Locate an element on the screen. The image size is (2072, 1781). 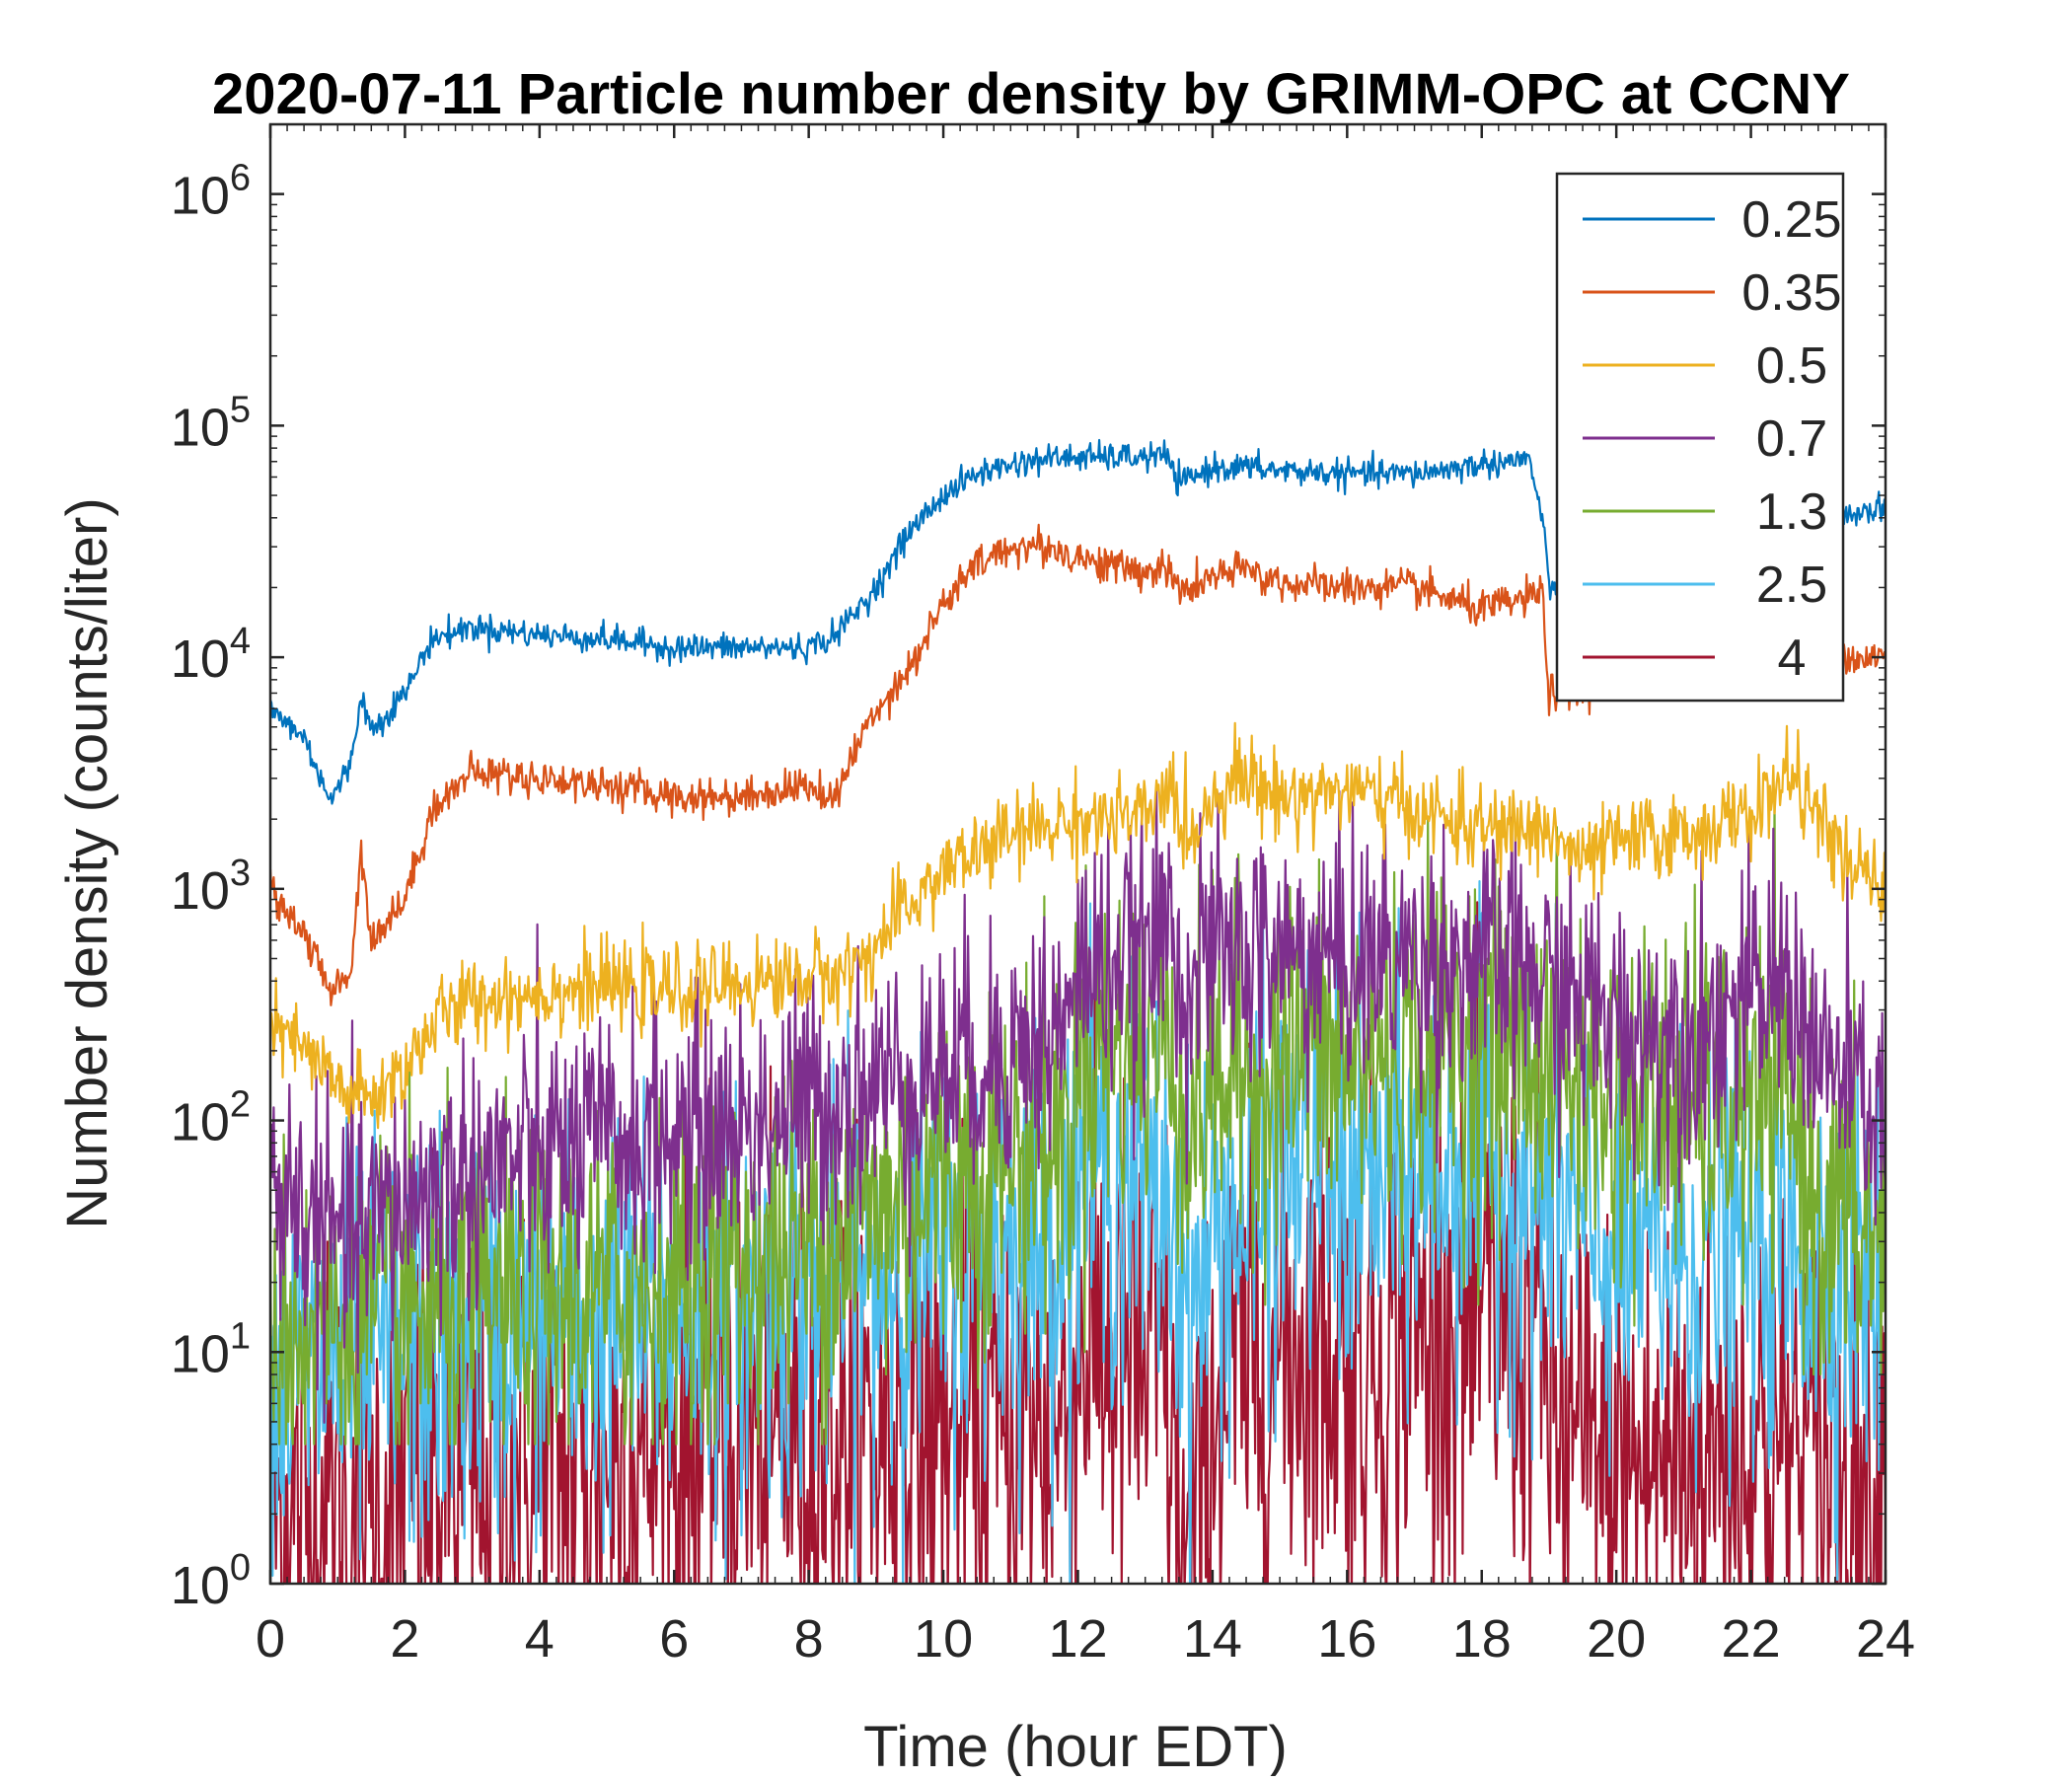
legend-label: 4 is located at coordinates (1793, 658).